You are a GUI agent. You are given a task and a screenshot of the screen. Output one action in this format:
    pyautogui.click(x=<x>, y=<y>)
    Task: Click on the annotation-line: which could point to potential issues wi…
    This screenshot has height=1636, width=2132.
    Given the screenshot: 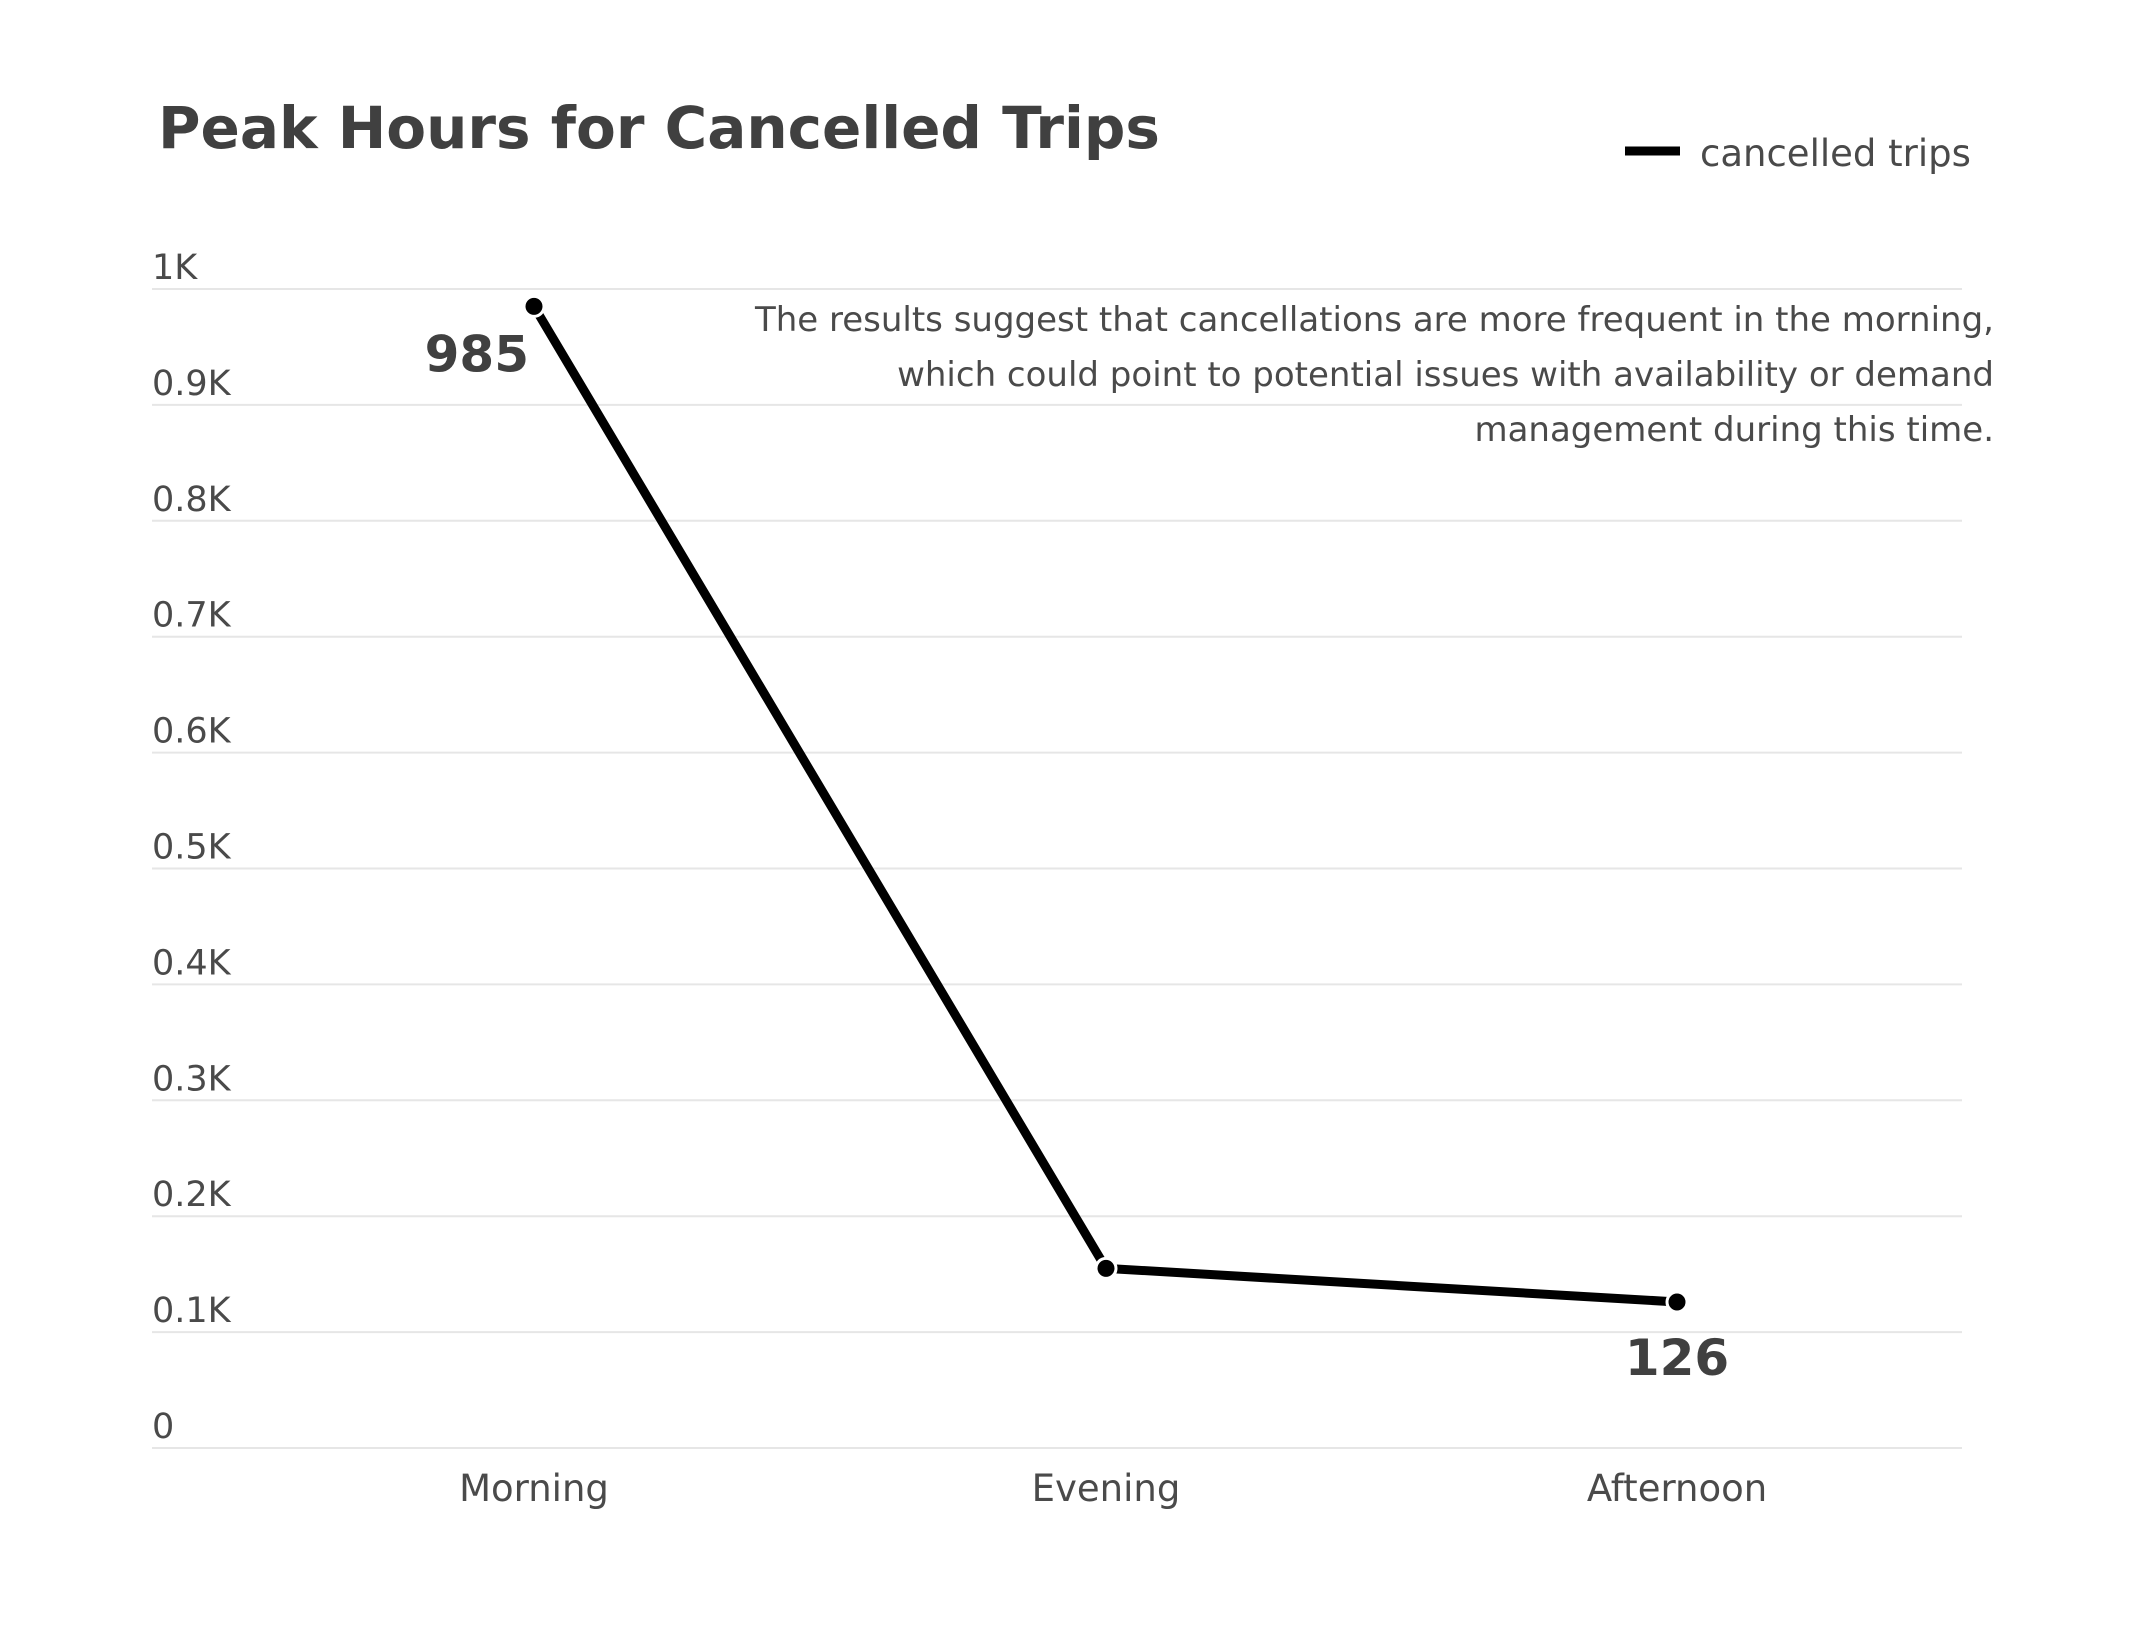 What is the action you would take?
    pyautogui.click(x=1445, y=375)
    